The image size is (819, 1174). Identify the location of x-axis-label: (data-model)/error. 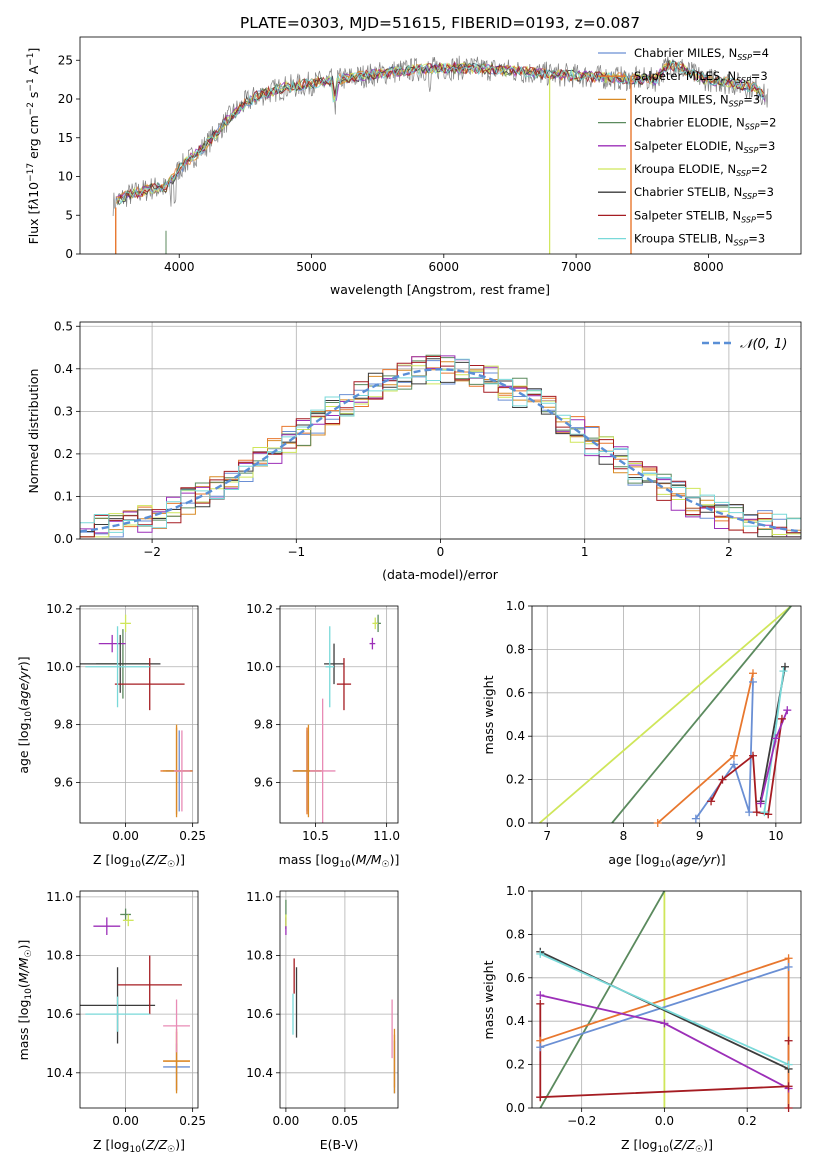
(440, 574).